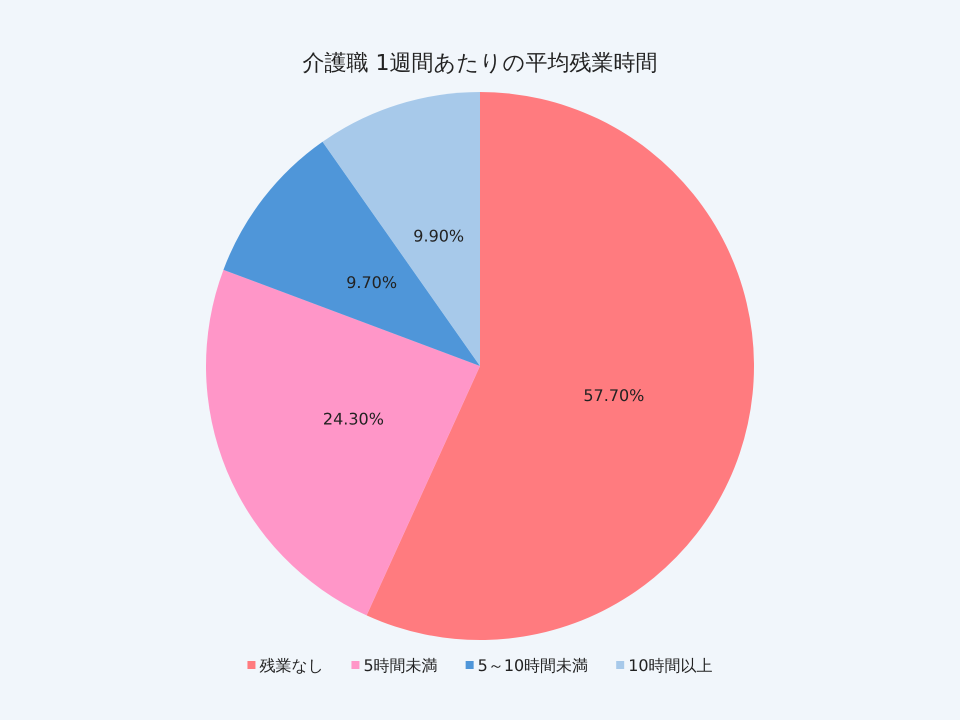 This screenshot has height=720, width=960. What do you see at coordinates (400, 665) in the screenshot?
I see `legend-label: 5時間未満` at bounding box center [400, 665].